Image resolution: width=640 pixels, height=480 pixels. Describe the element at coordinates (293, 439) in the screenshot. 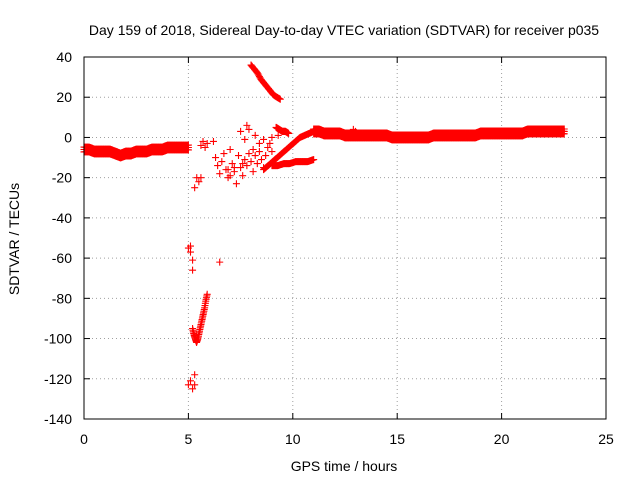

I see `x-tick-label: 10` at that location.